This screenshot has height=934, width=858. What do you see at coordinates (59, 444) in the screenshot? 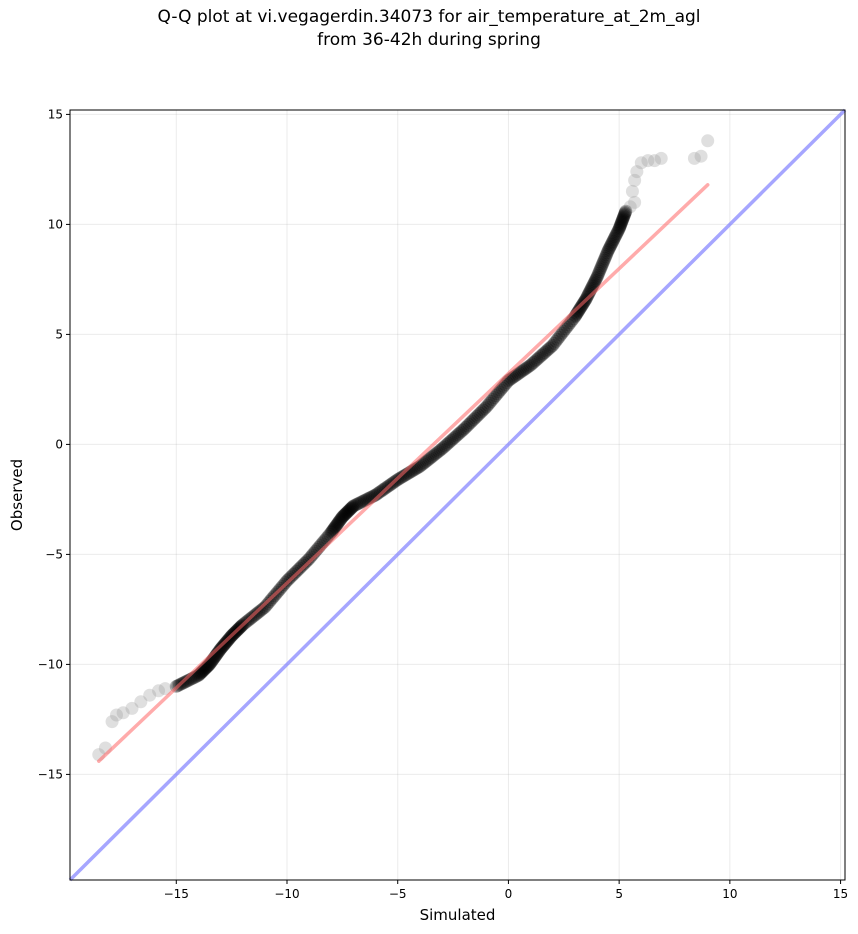
I see `y-tick-label: 0` at bounding box center [59, 444].